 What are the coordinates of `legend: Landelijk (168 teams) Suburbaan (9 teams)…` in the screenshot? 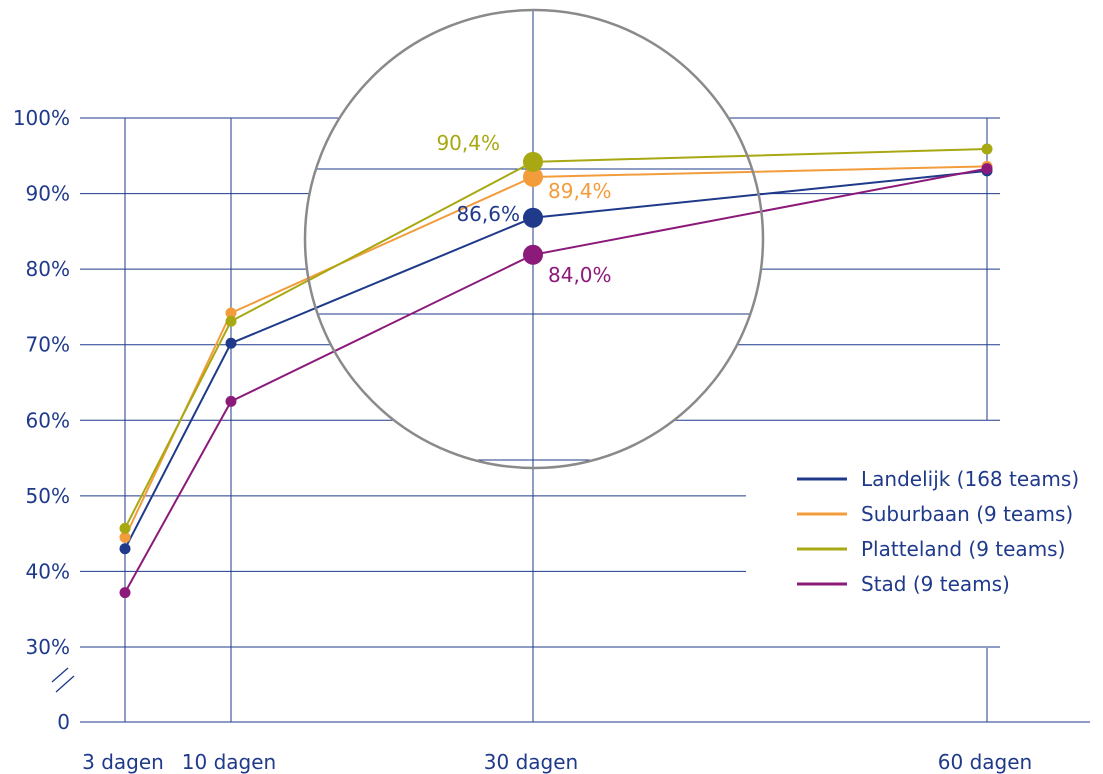 It's located at (938, 531).